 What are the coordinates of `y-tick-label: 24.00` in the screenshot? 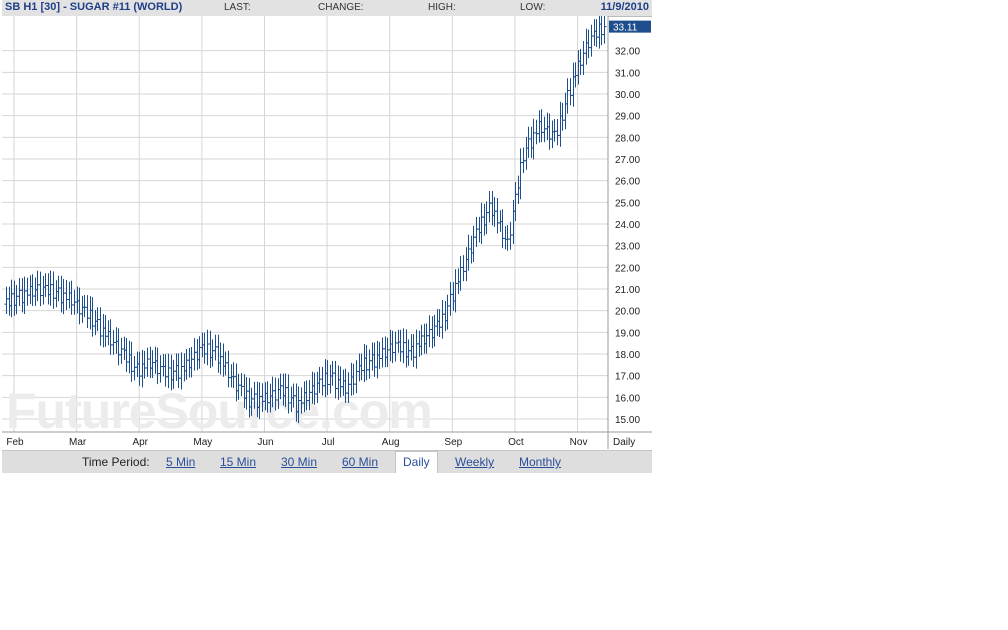 It's located at (627, 225).